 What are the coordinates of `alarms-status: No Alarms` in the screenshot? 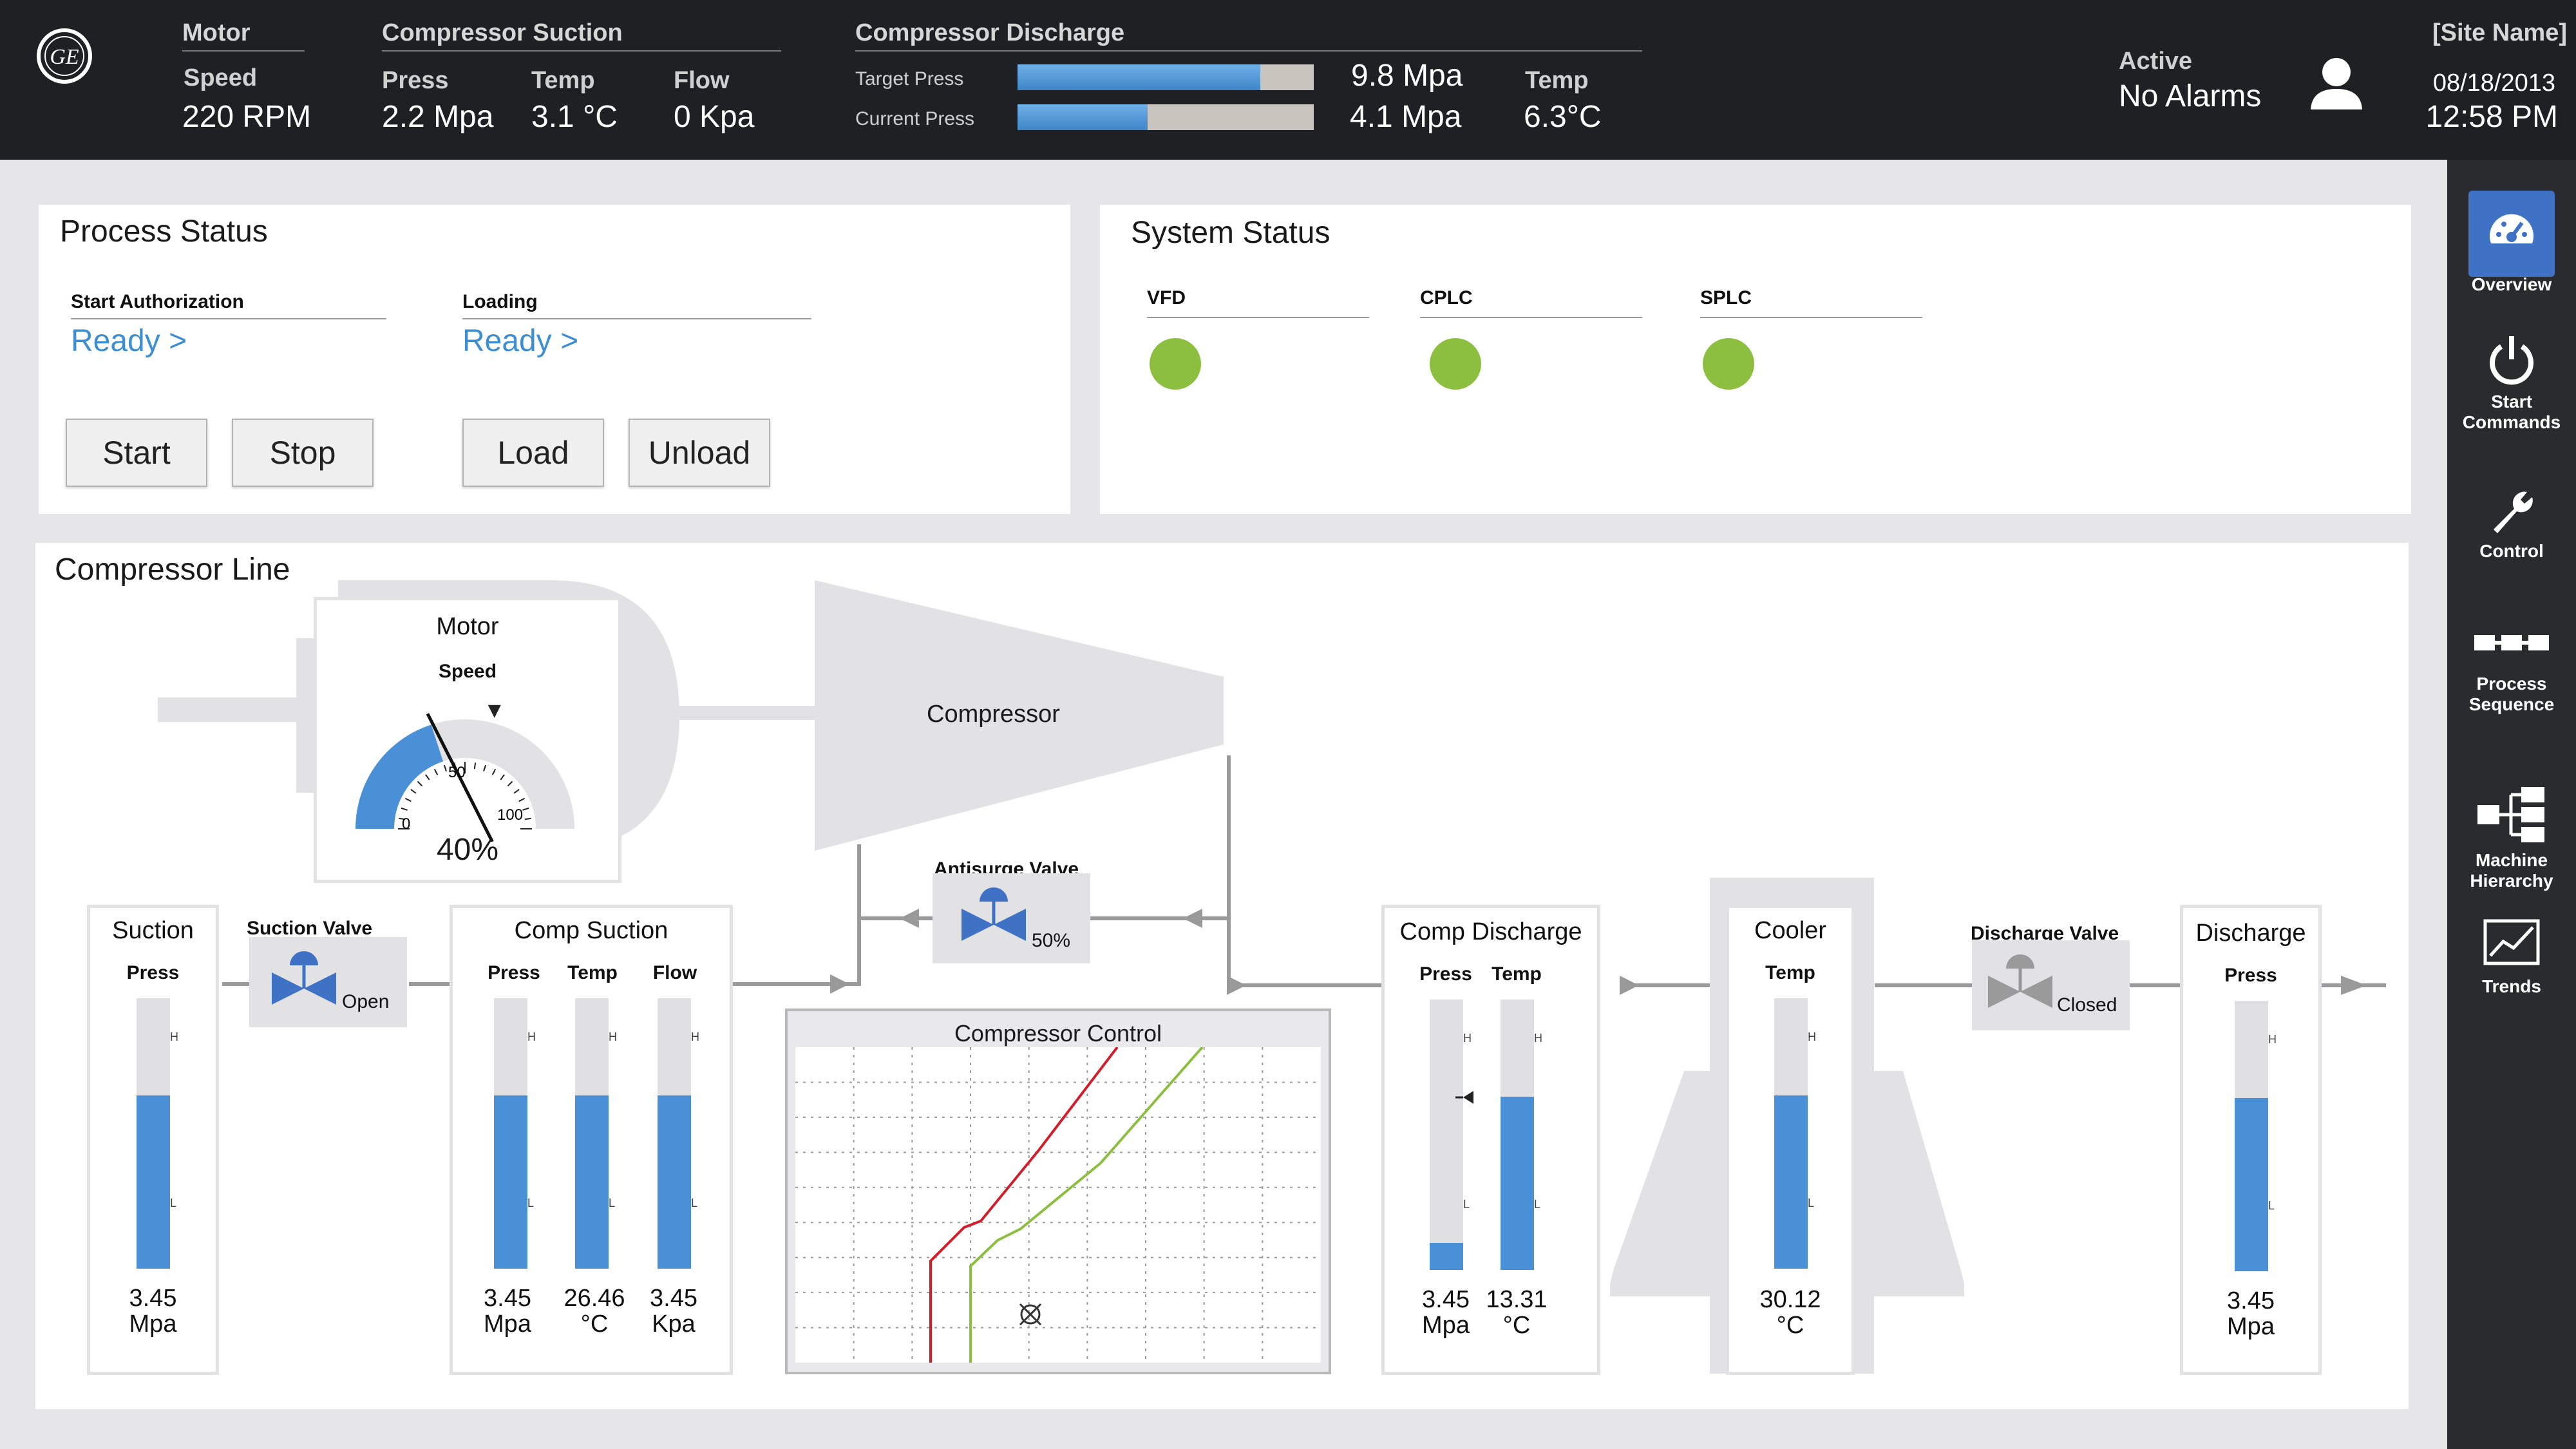 It's located at (2190, 96).